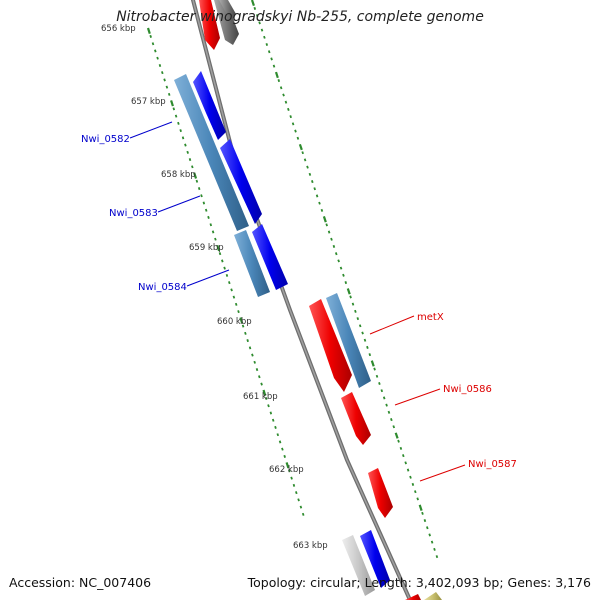 The height and width of the screenshot is (604, 600). What do you see at coordinates (492, 464) in the screenshot?
I see `gene-label-nwi-0587: Nwi_0587` at bounding box center [492, 464].